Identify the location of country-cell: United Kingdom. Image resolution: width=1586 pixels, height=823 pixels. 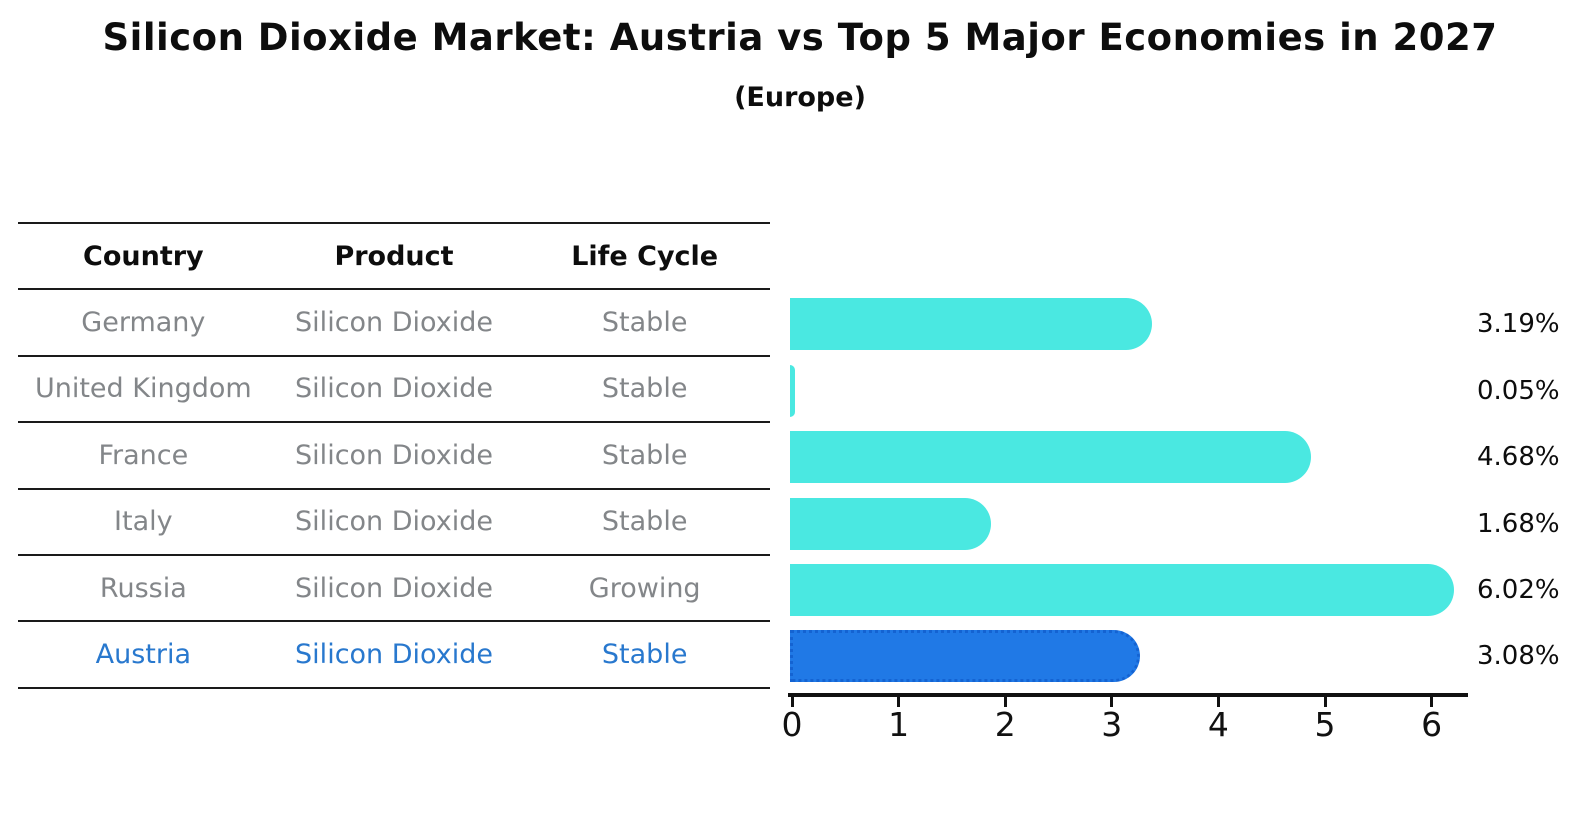
(143, 389).